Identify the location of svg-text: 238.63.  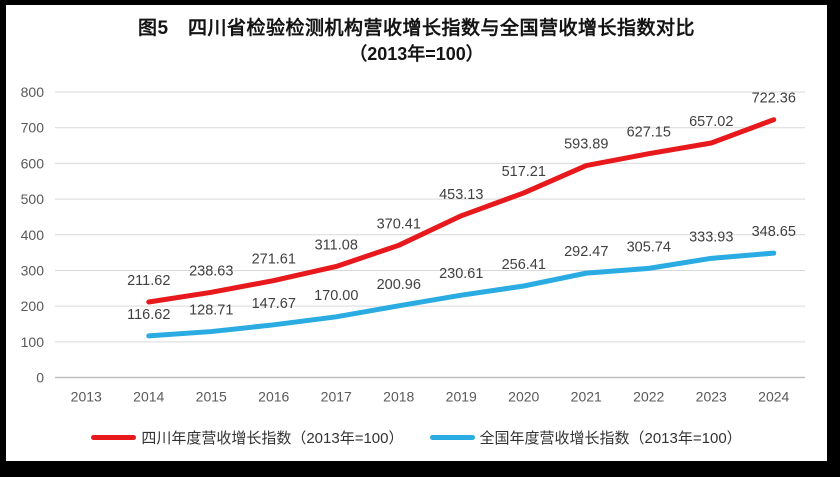
(211, 271).